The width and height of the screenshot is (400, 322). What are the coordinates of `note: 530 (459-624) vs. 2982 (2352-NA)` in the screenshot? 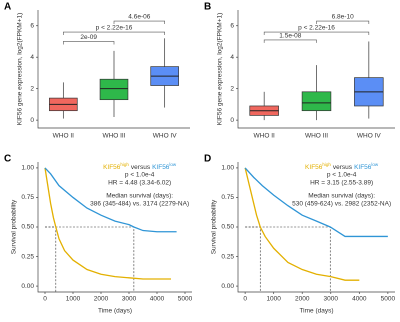 It's located at (341, 204).